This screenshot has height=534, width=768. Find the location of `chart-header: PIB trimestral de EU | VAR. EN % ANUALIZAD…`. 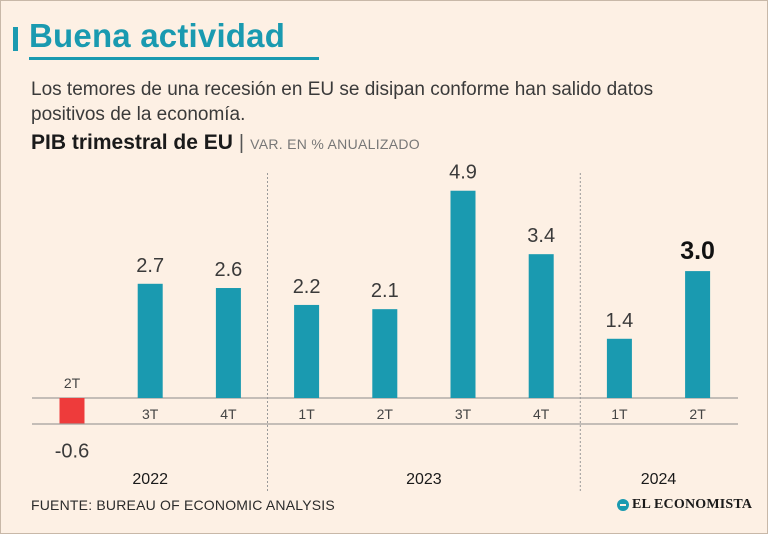

chart-header: PIB trimestral de EU | VAR. EN % ANUALIZAD… is located at coordinates (225, 143).